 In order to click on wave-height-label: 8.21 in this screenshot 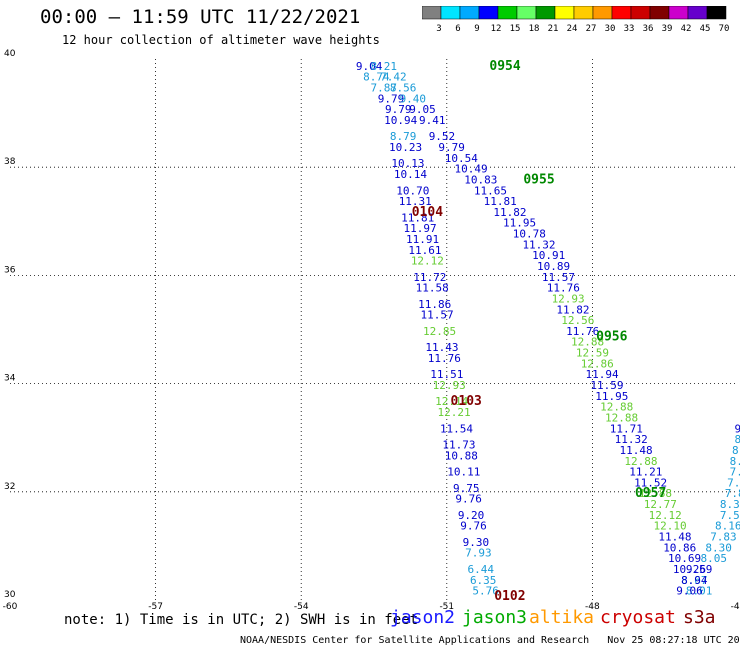, I will do `click(383, 66)`.